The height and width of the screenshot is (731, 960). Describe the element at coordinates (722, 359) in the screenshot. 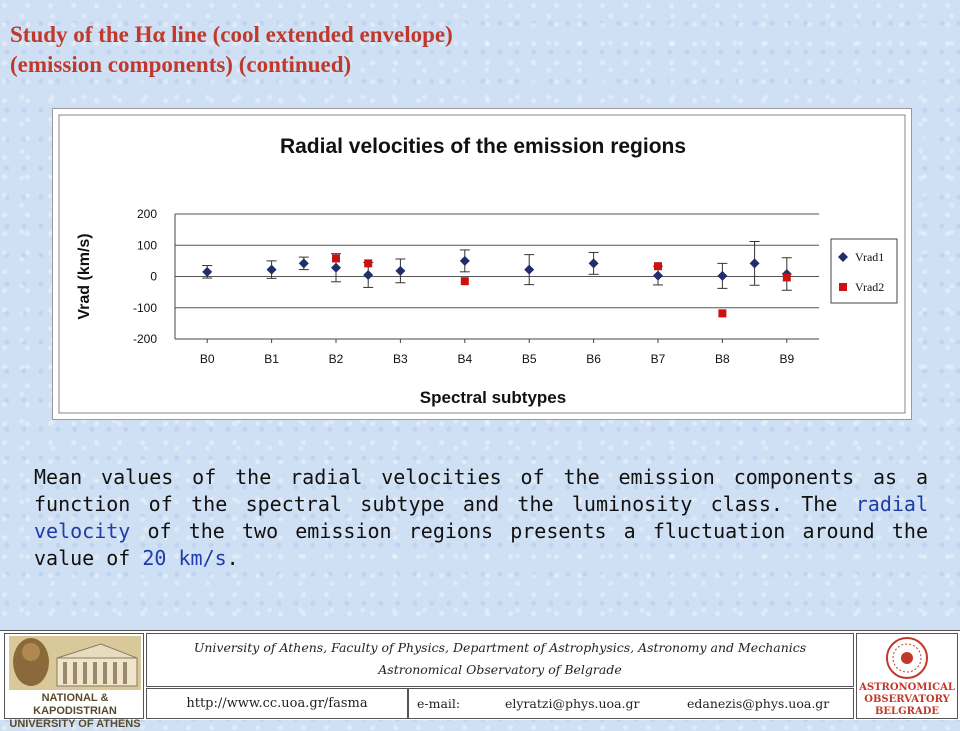

I see `x-tick-label-8: B8` at that location.